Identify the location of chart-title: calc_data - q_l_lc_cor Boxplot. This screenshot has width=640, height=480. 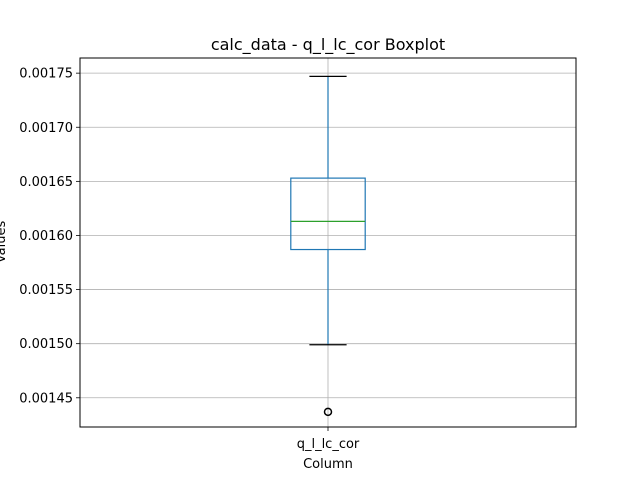
(328, 45).